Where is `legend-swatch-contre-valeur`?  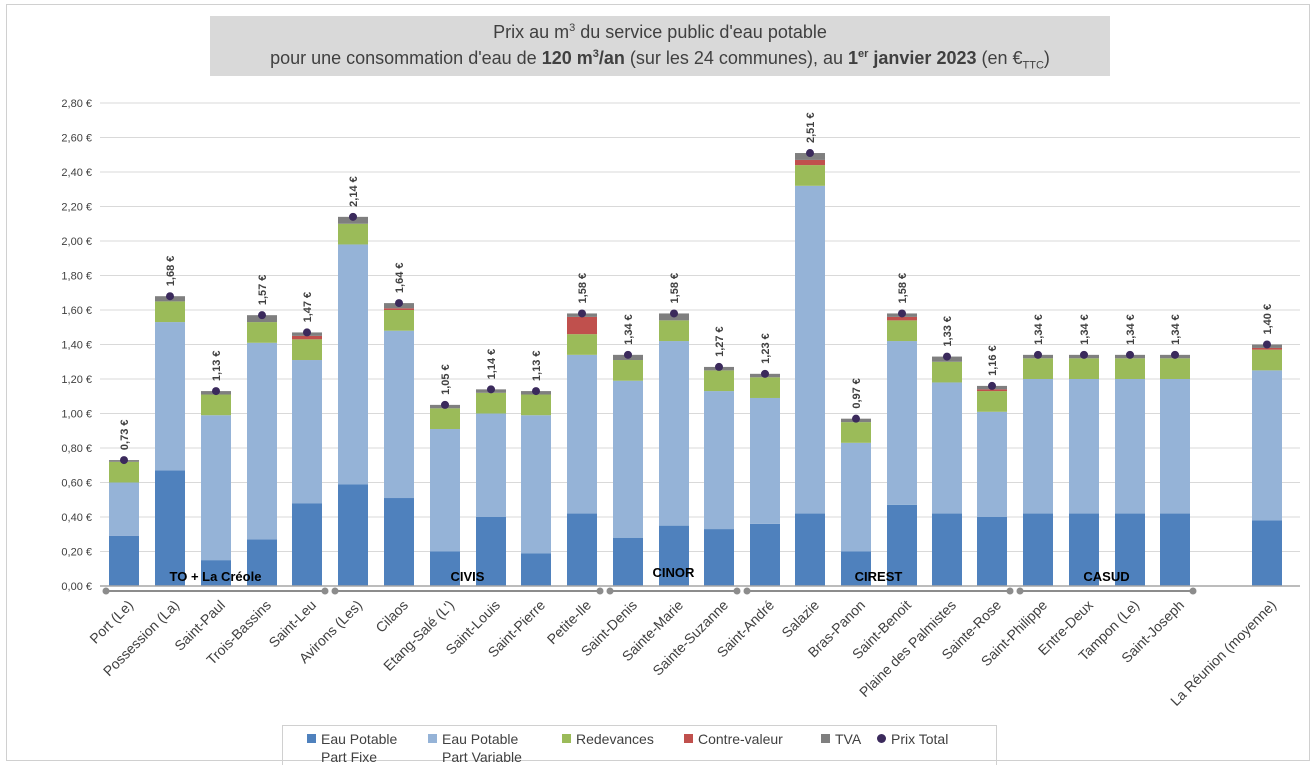 legend-swatch-contre-valeur is located at coordinates (688, 738).